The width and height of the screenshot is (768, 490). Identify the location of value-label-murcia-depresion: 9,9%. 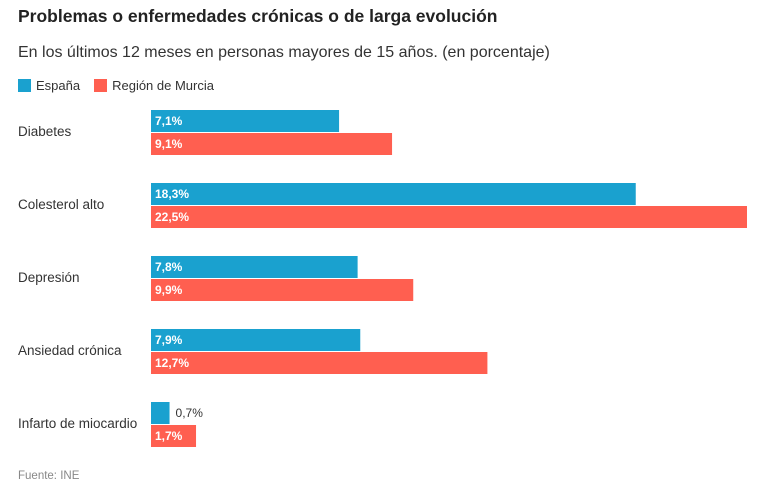
(169, 290).